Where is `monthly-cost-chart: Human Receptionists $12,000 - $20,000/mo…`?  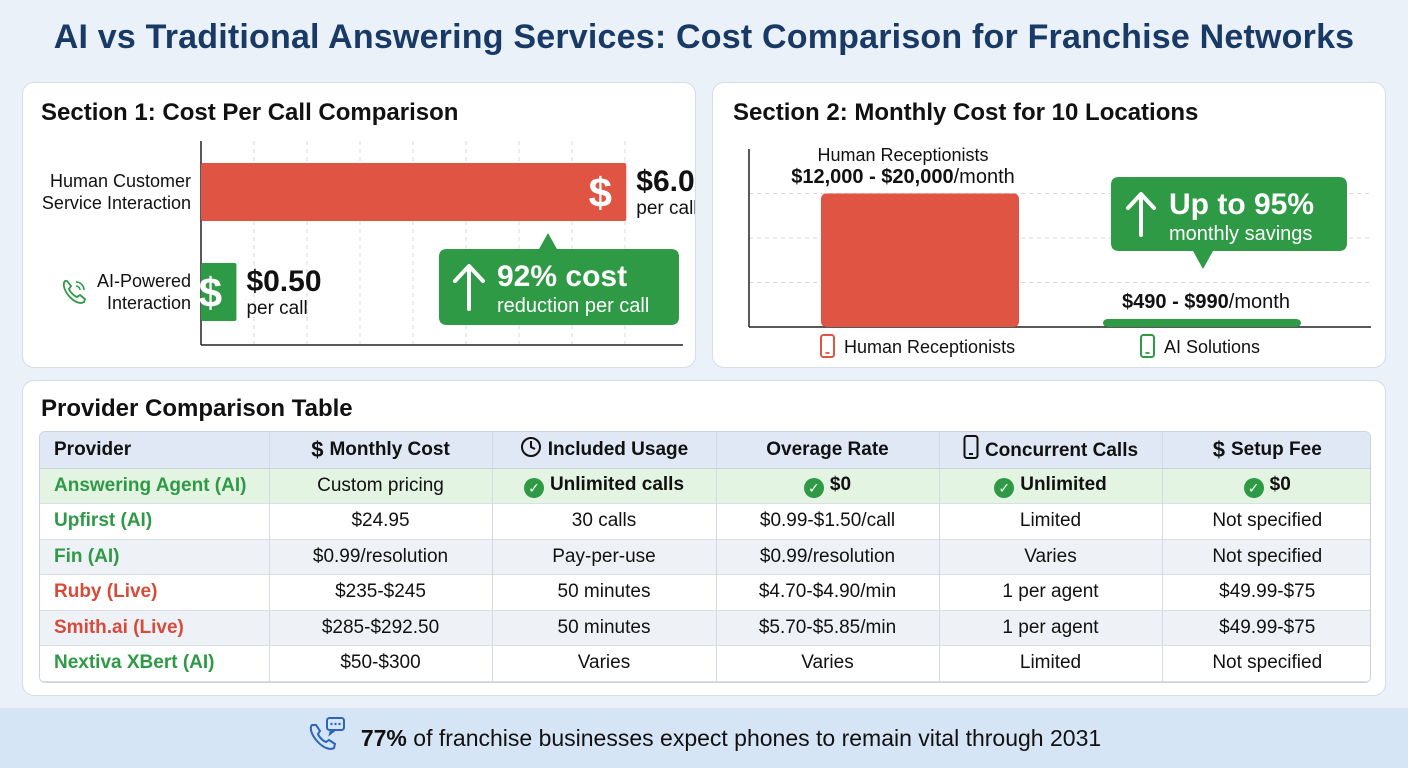
monthly-cost-chart: Human Receptionists $12,000 - $20,000/mo… is located at coordinates (1059, 251).